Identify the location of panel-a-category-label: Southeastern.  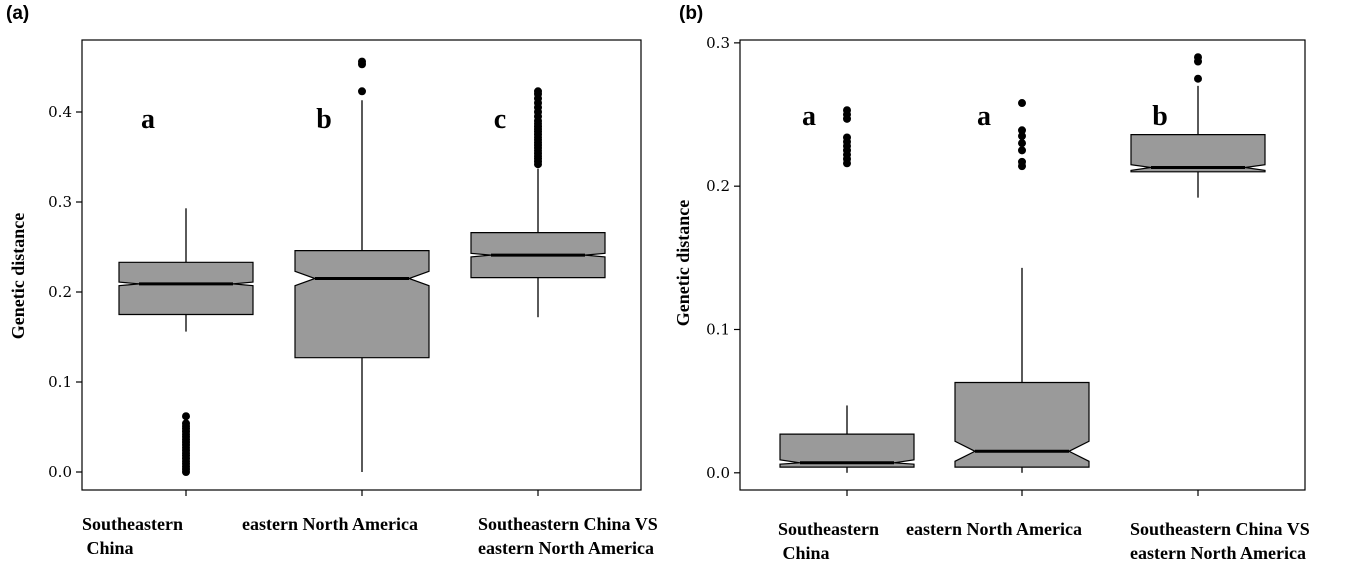
(132, 524).